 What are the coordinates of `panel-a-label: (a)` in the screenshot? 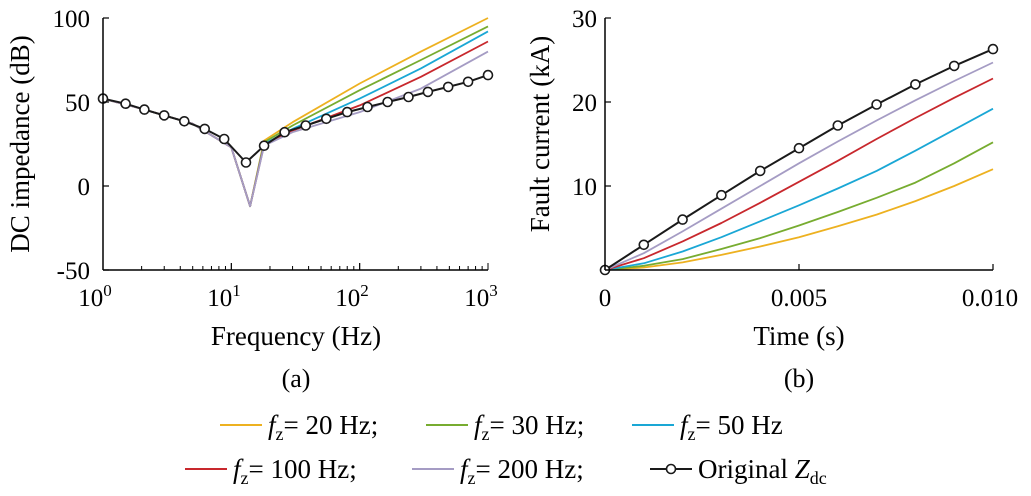 It's located at (296, 378).